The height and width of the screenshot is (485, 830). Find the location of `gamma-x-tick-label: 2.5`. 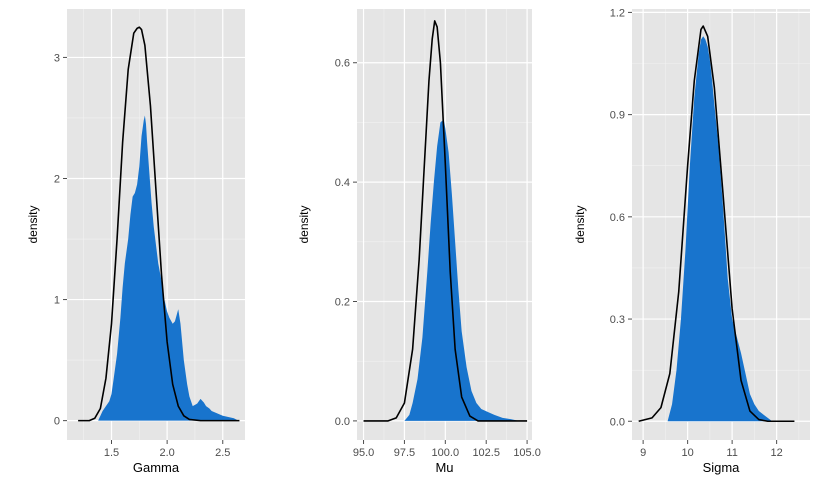

gamma-x-tick-label: 2.5 is located at coordinates (222, 453).